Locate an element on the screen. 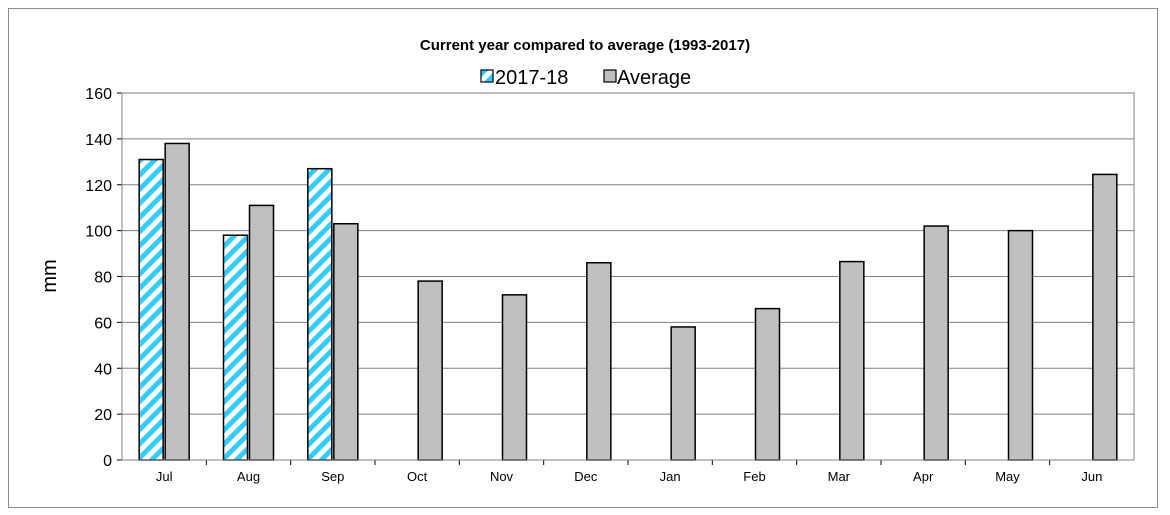 The height and width of the screenshot is (515, 1170). bar-average-apr is located at coordinates (936, 343).